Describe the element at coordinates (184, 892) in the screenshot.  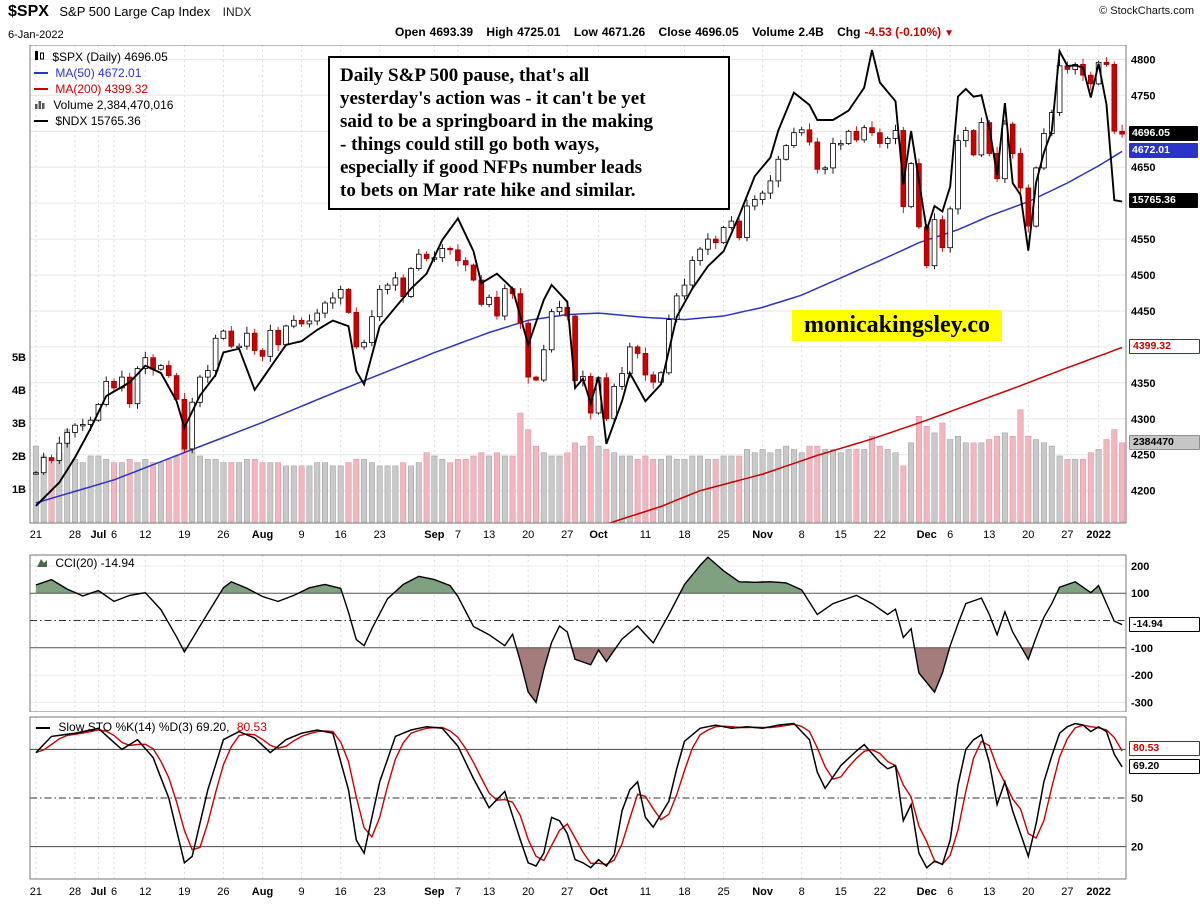
I see `svg-text: 19` at that location.